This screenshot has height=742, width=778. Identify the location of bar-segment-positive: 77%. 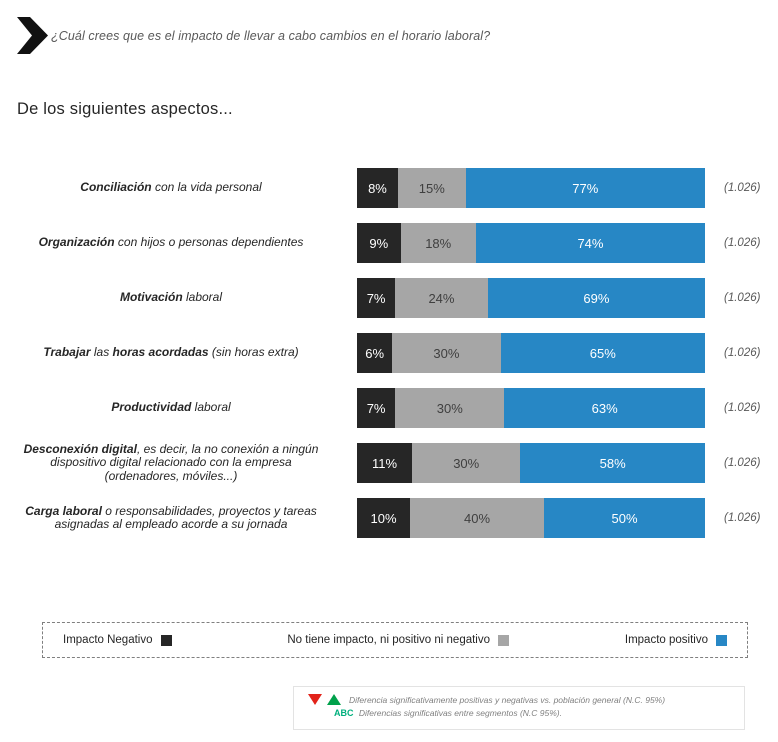
(585, 188).